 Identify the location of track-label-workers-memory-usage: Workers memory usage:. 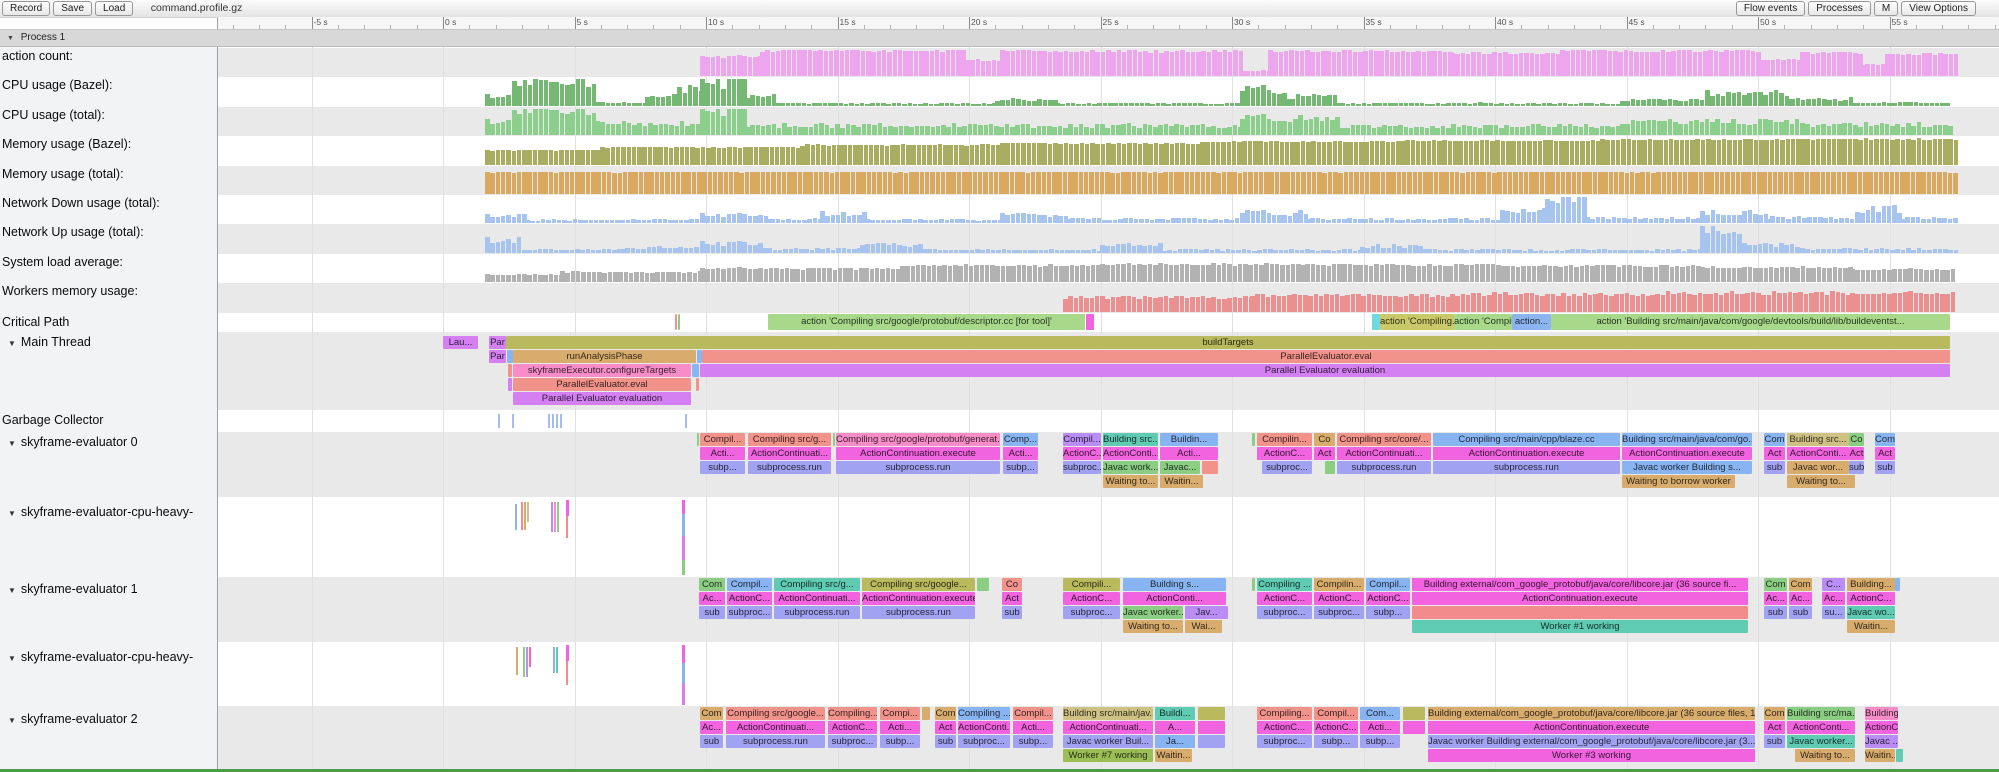
(70, 291).